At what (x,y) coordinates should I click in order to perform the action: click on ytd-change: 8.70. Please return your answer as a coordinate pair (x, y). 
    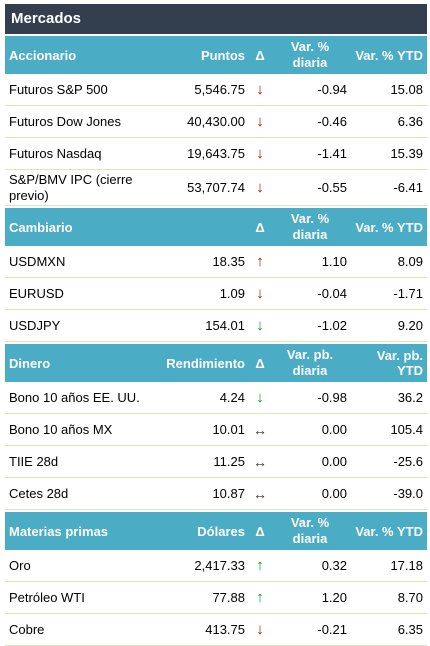
    Looking at the image, I should click on (410, 597).